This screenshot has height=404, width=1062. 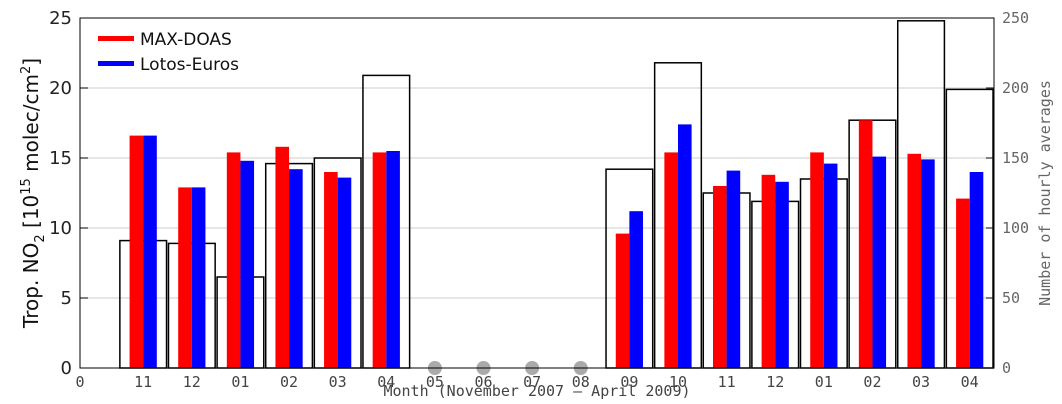 What do you see at coordinates (116, 38) in the screenshot?
I see `legend-swatch-max-doas` at bounding box center [116, 38].